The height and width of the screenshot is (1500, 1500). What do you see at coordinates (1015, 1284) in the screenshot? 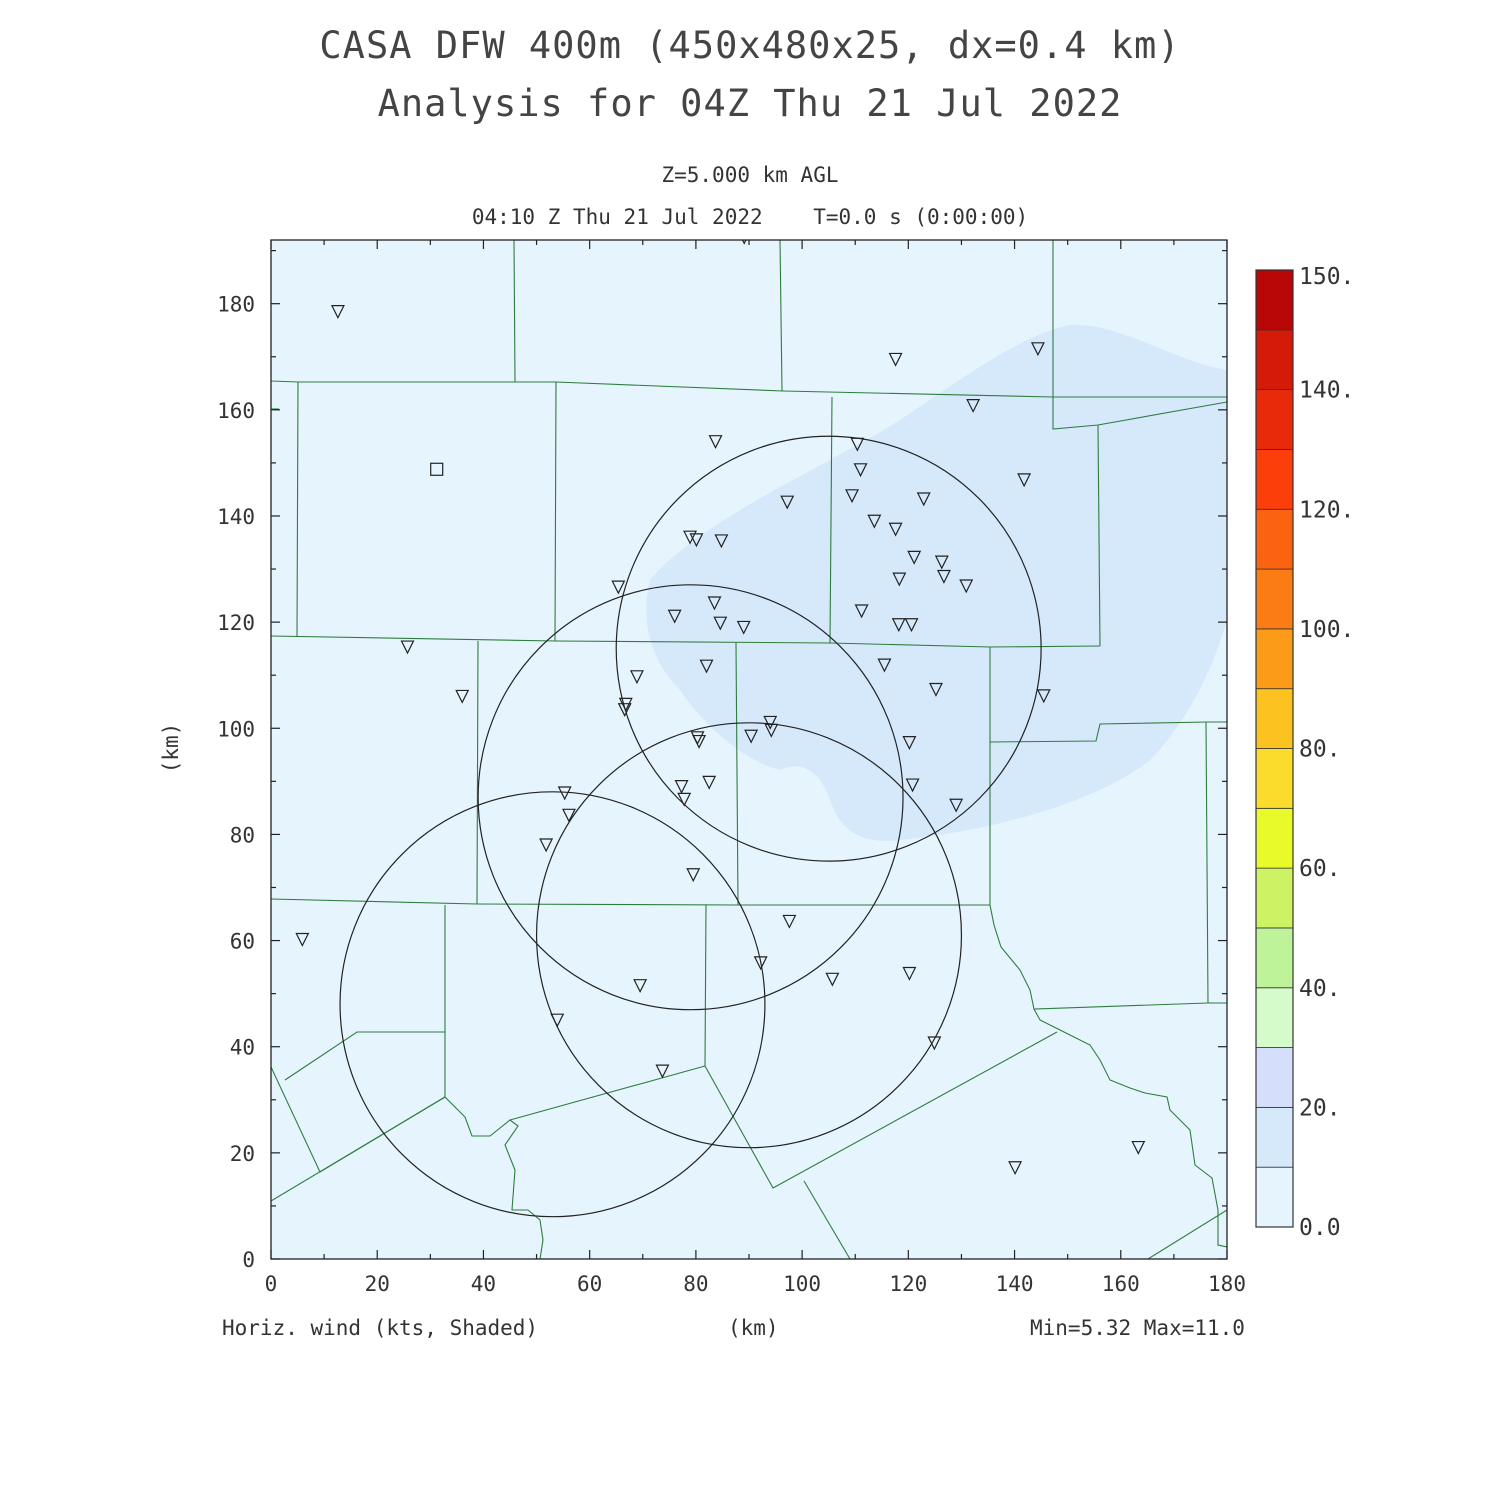
I see `x-tick-label: 140` at bounding box center [1015, 1284].